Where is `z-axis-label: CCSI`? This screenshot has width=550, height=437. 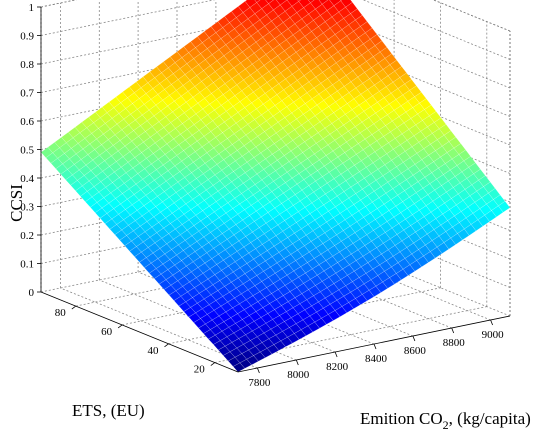
z-axis-label: CCSI is located at coordinates (16, 203).